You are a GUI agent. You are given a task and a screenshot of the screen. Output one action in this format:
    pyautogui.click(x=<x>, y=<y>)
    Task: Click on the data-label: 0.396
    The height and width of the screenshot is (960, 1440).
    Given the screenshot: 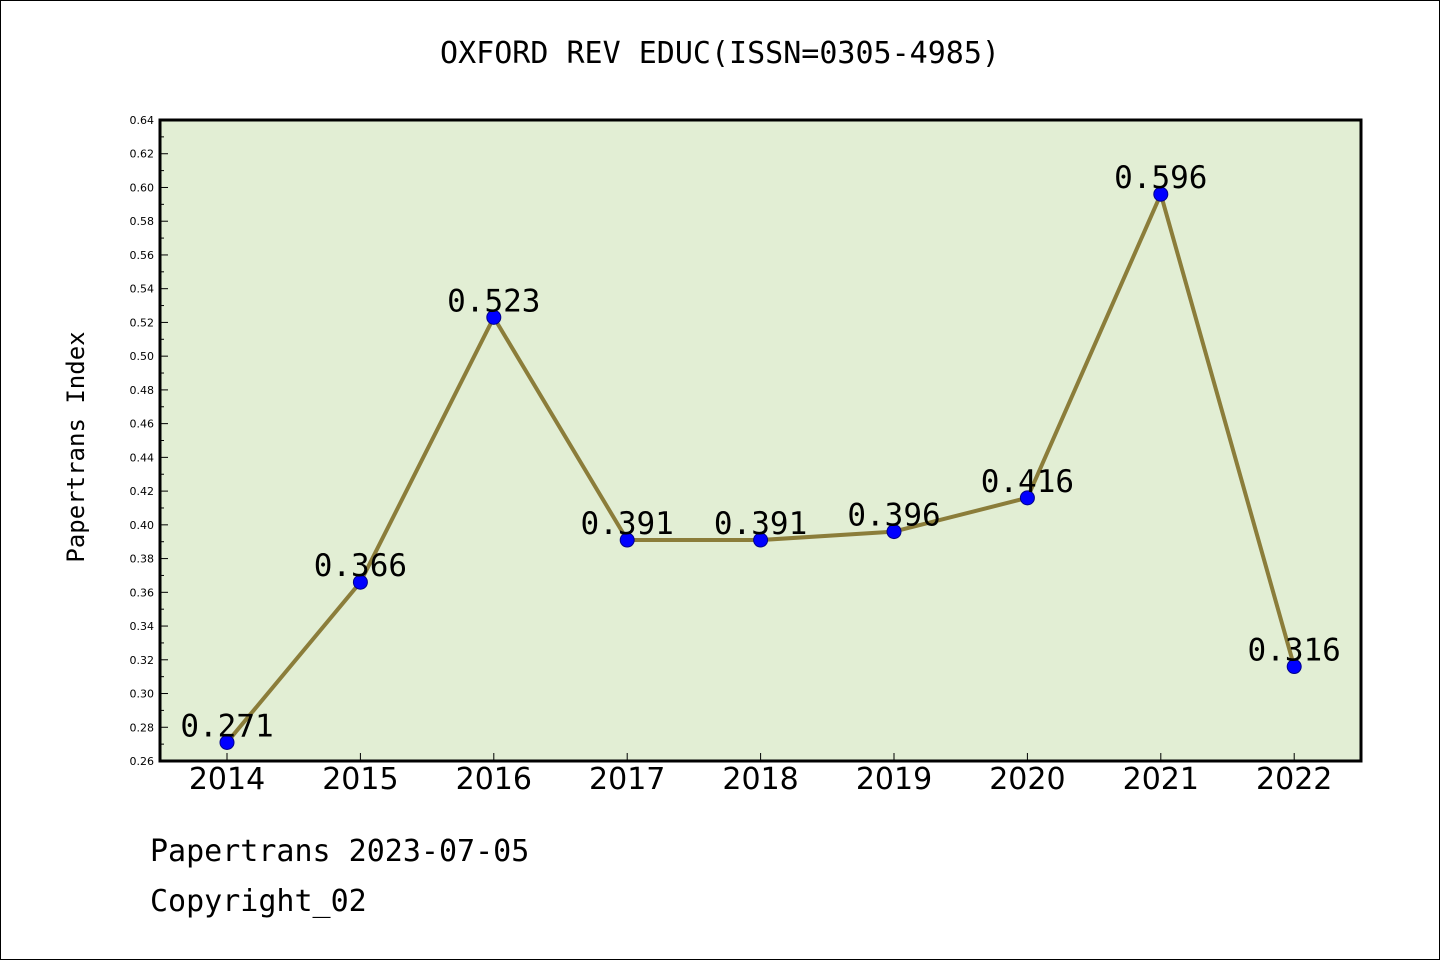 What is the action you would take?
    pyautogui.click(x=893, y=516)
    